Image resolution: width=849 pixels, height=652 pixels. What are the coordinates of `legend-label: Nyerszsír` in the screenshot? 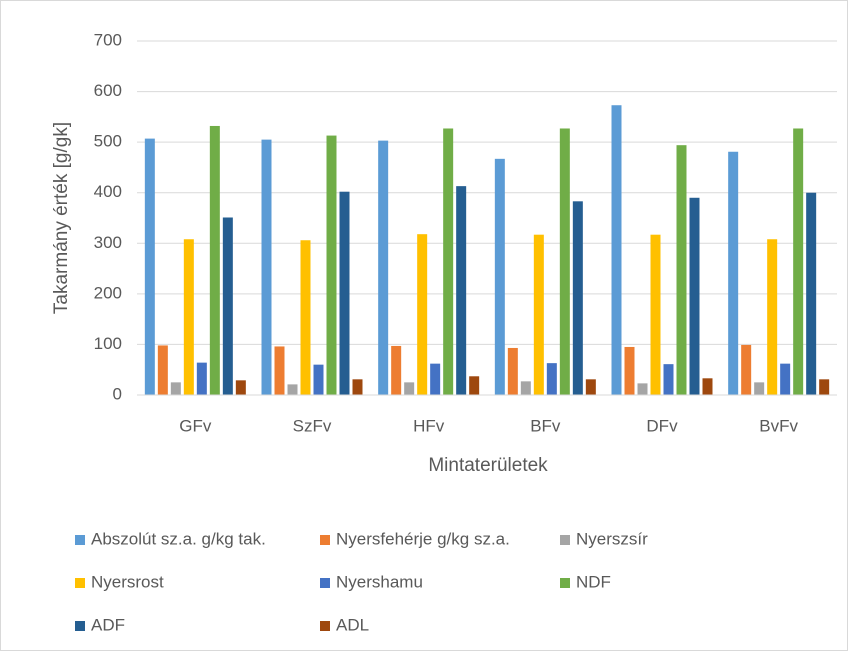 It's located at (612, 538).